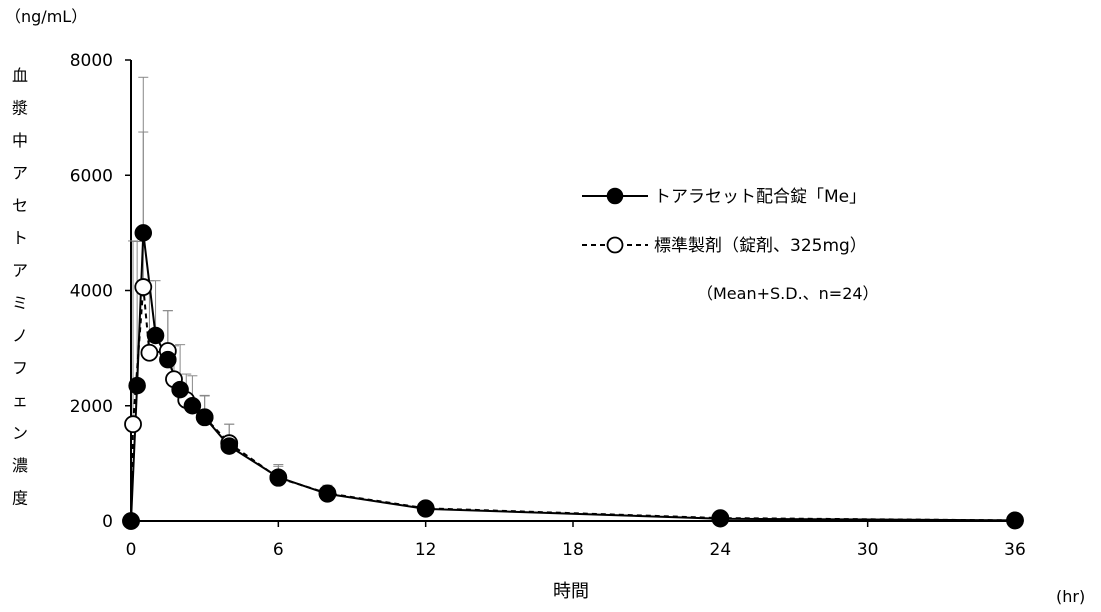 The width and height of the screenshot is (1101, 612). Describe the element at coordinates (760, 197) in the screenshot. I see `legend-label-series-1: トアラセット配合錠「Me」` at that location.